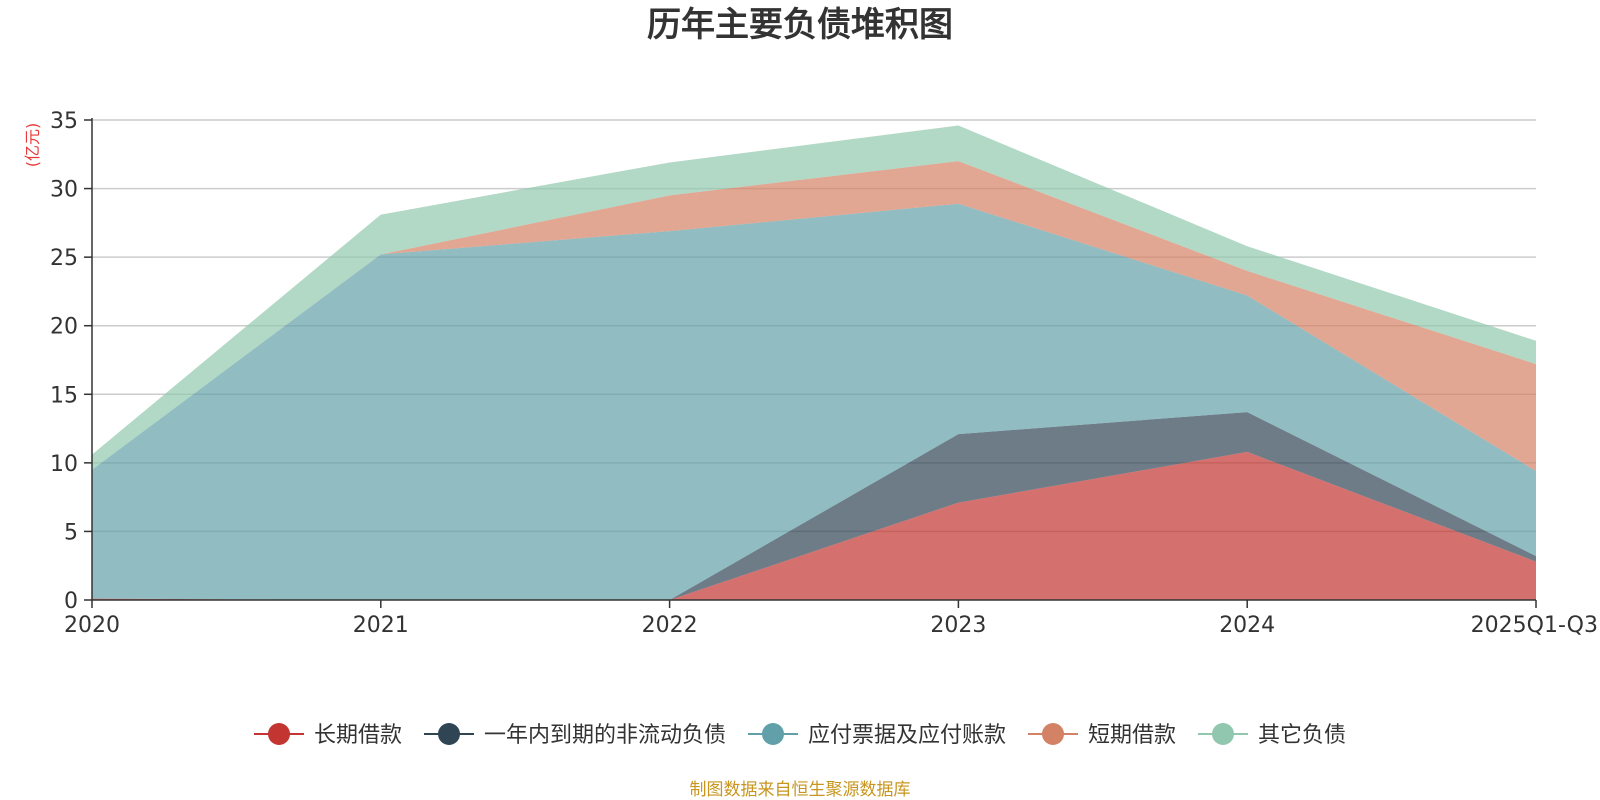 Image resolution: width=1600 pixels, height=800 pixels. What do you see at coordinates (64, 464) in the screenshot?
I see `y-tick-label-10: 10` at bounding box center [64, 464].